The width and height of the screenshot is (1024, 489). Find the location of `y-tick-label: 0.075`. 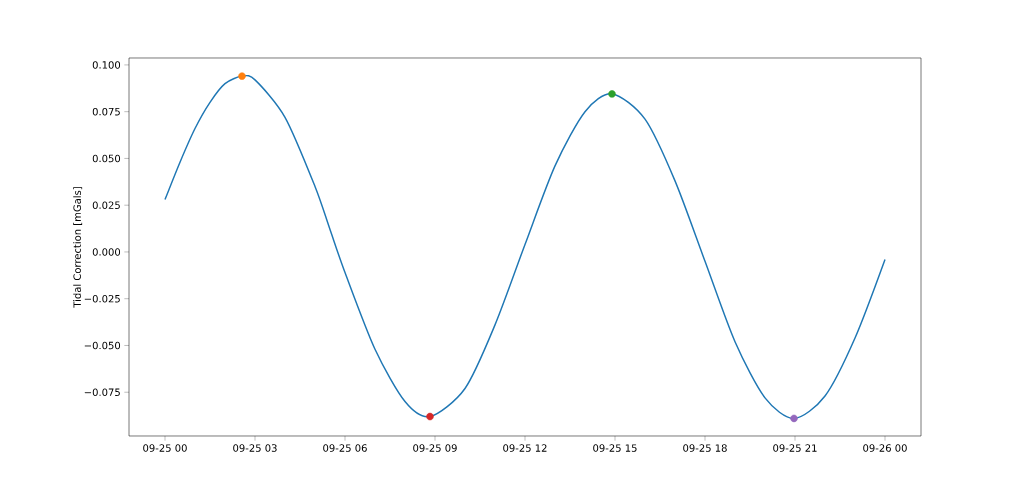

y-tick-label: 0.075 is located at coordinates (106, 111).